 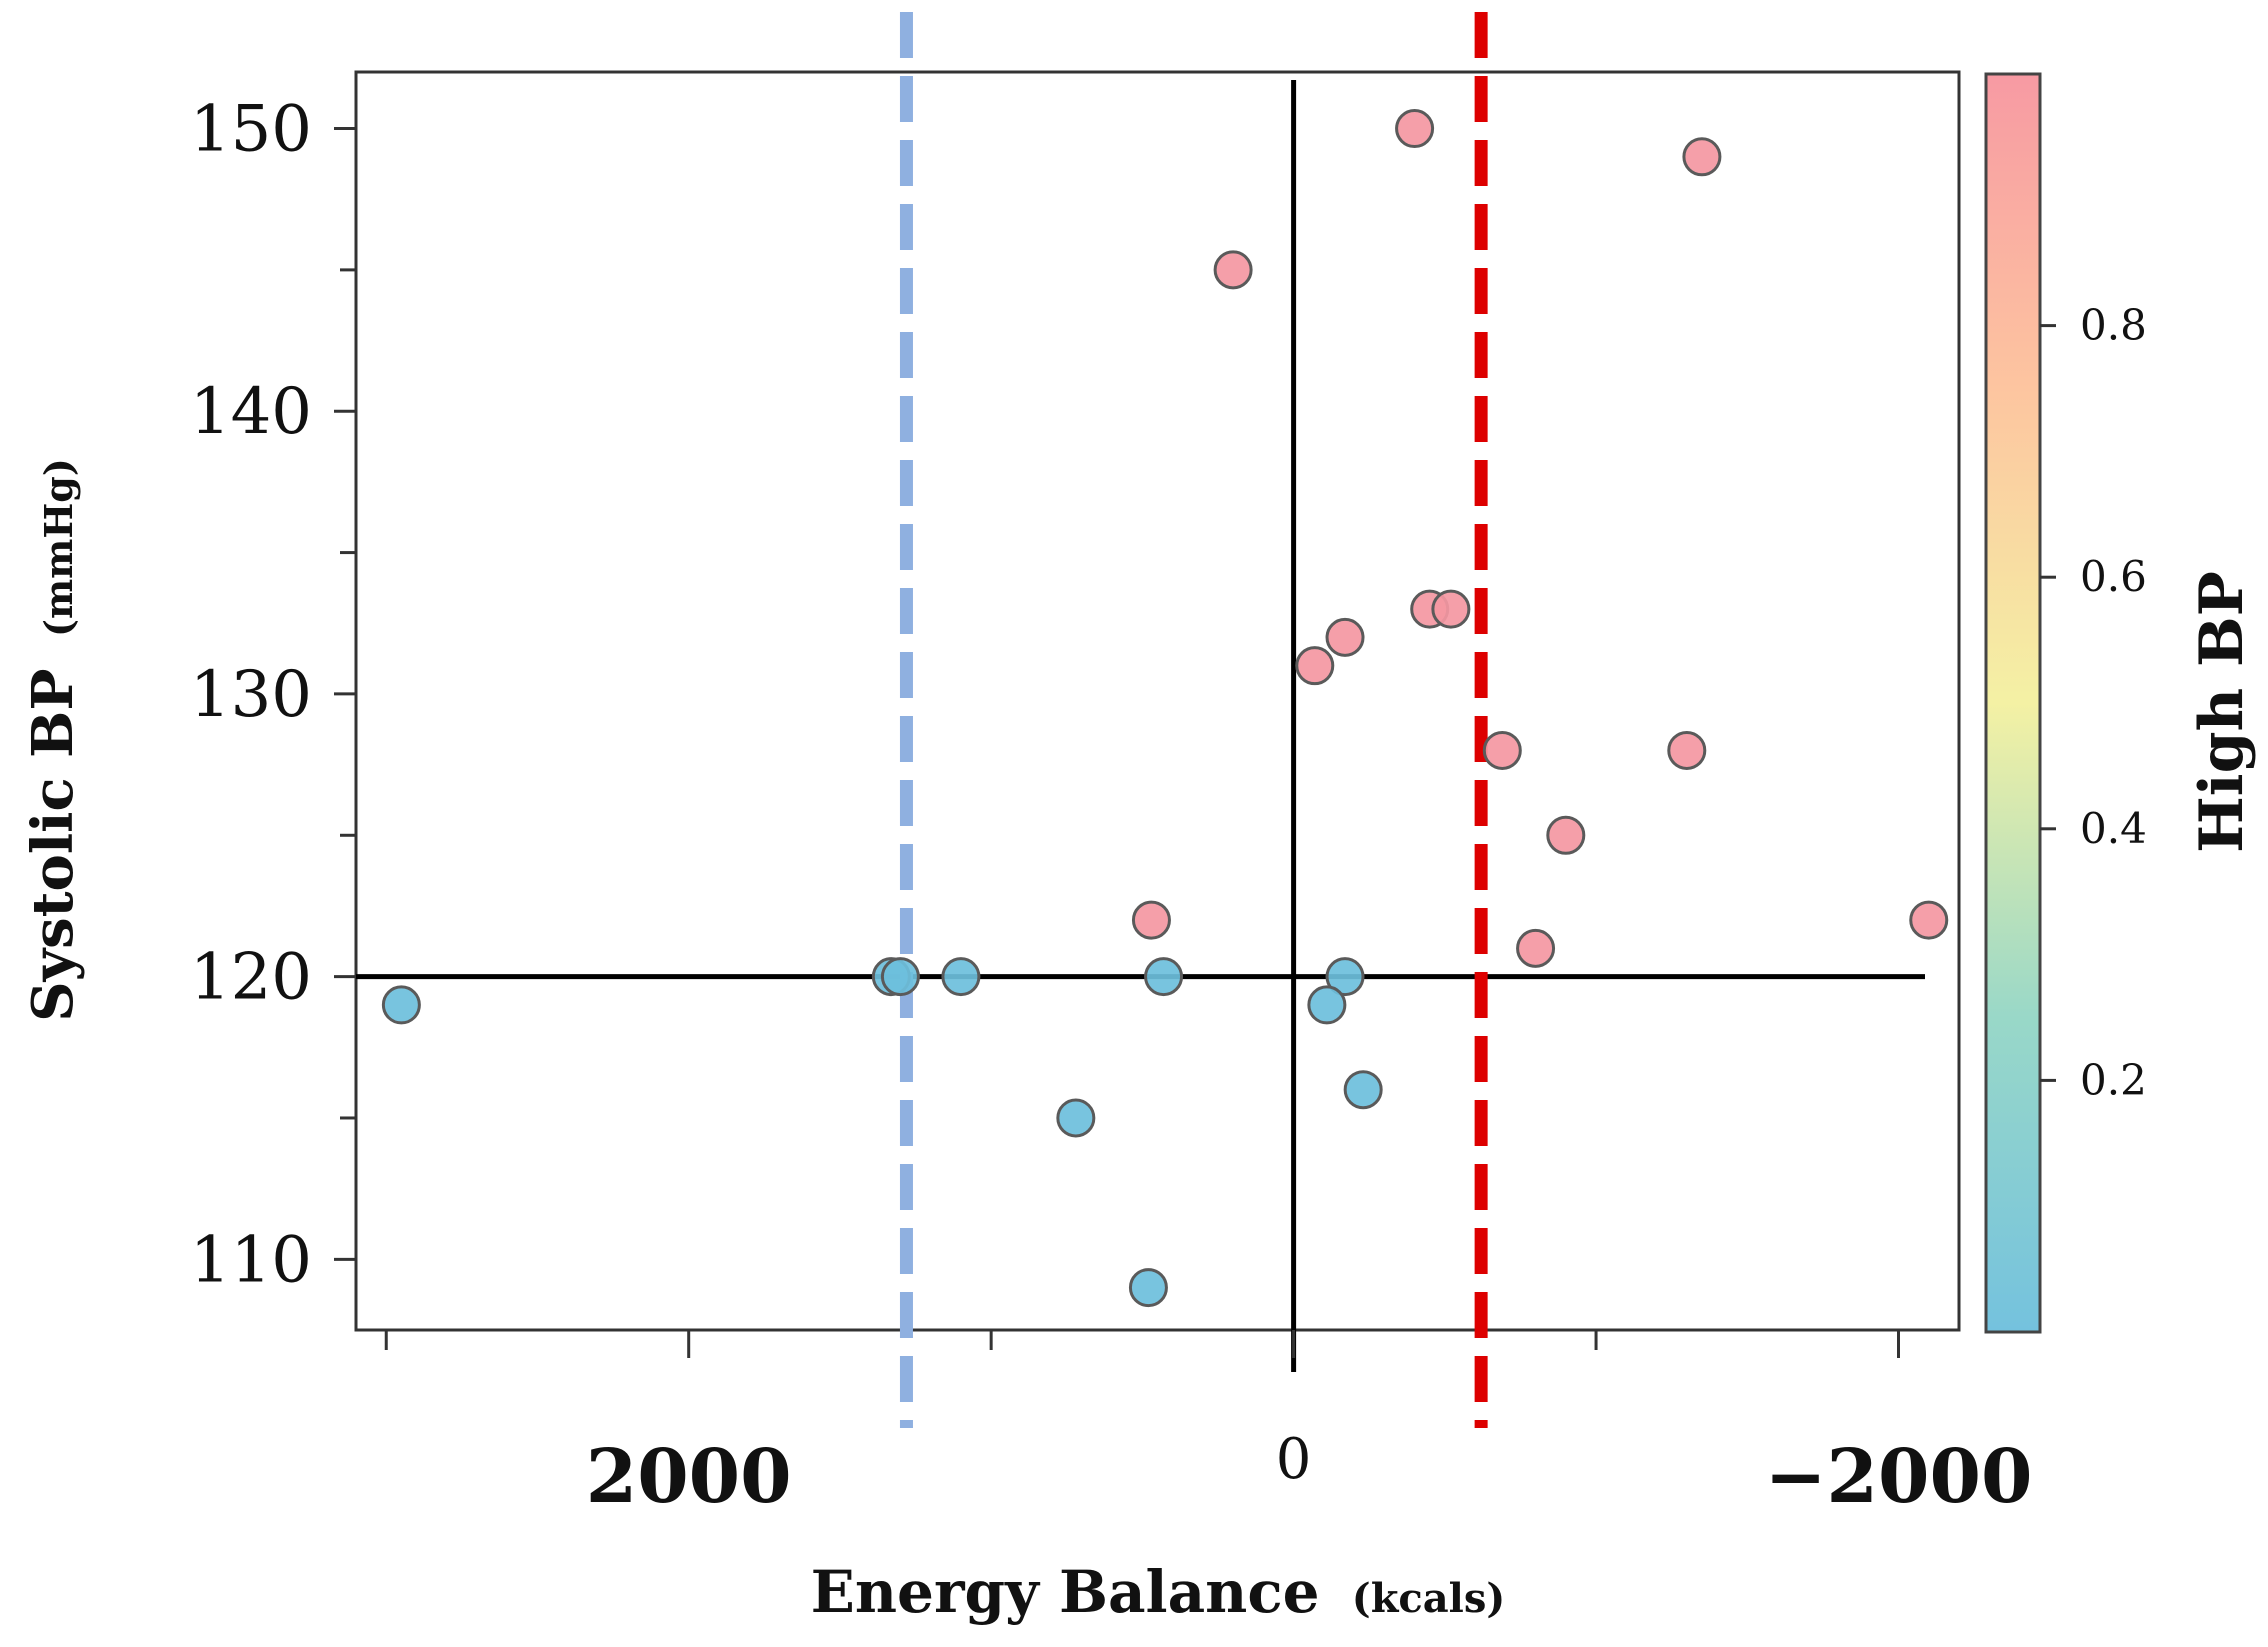 What do you see at coordinates (1208, 1425) in the screenshot?
I see `x-axis: 2000 0 −2000` at bounding box center [1208, 1425].